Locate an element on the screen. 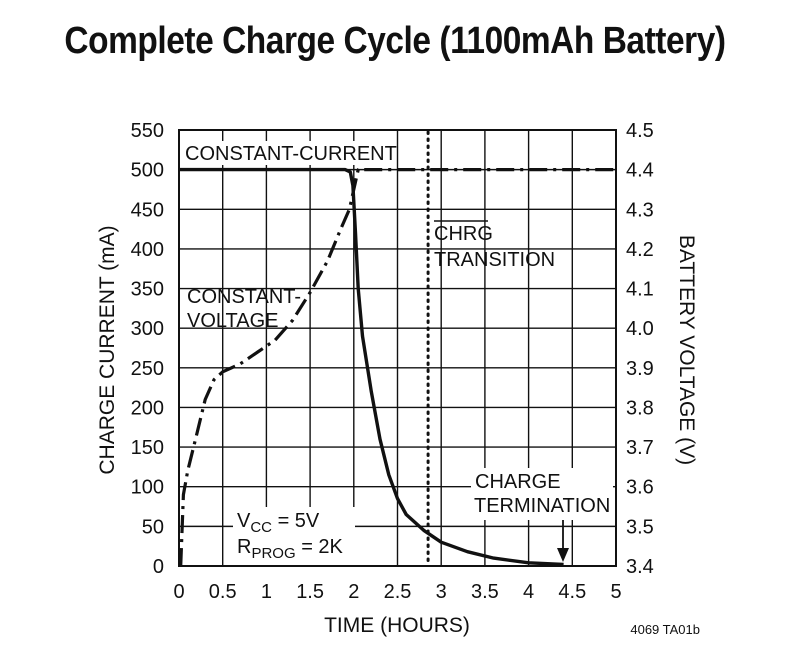 Image resolution: width=790 pixels, height=661 pixels. x-tick-label: 0.5 is located at coordinates (223, 592).